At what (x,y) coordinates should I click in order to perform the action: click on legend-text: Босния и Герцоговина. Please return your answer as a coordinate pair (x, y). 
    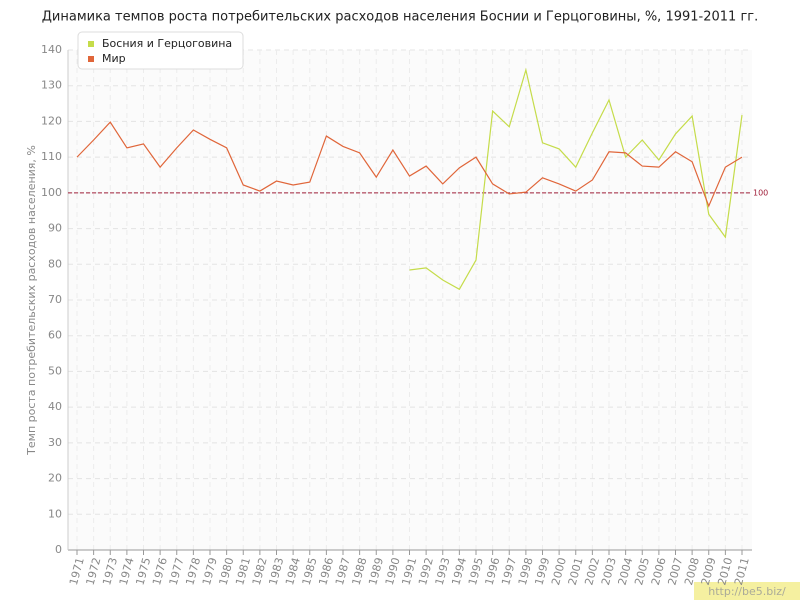
    Looking at the image, I should click on (167, 43).